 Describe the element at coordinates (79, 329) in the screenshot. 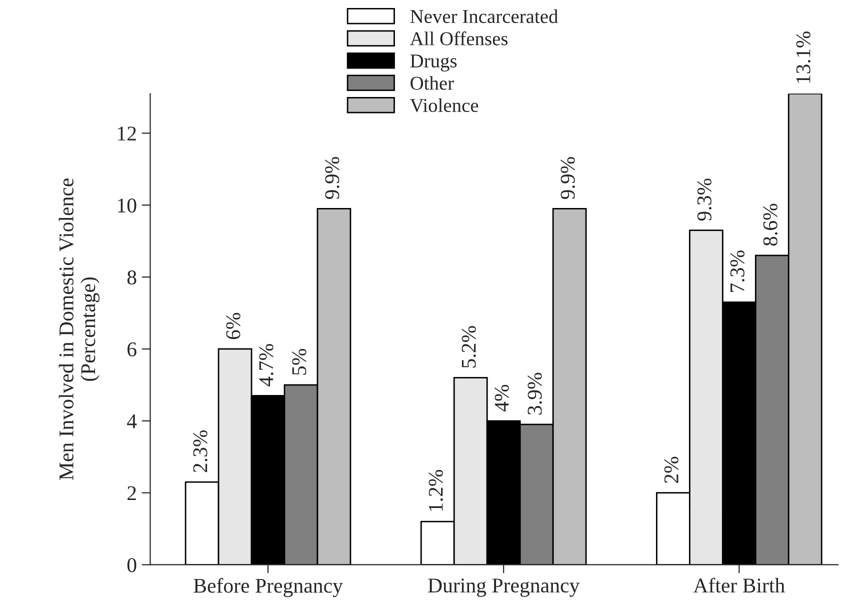

I see `y-axis-title: Men Involved in Domestic Violence (Percentage)` at that location.